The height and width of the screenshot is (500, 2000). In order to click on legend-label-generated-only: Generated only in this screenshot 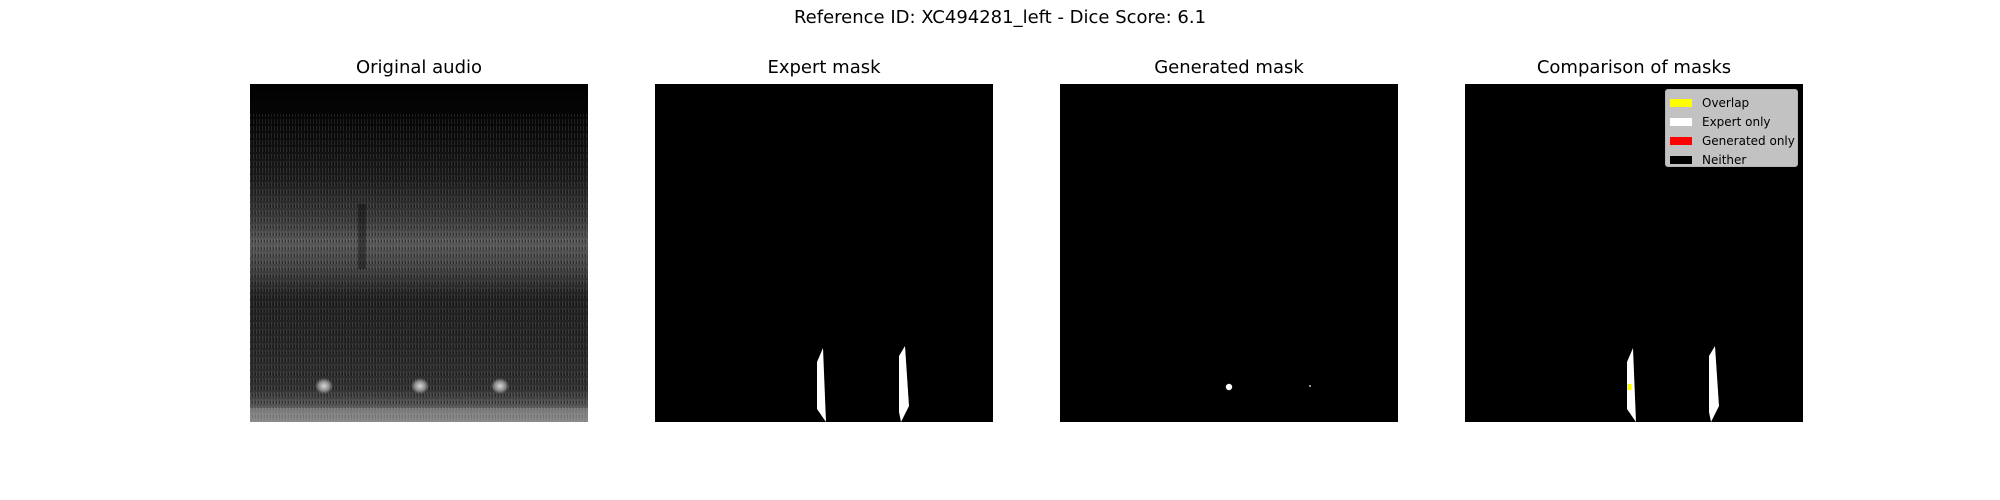, I will do `click(1748, 140)`.